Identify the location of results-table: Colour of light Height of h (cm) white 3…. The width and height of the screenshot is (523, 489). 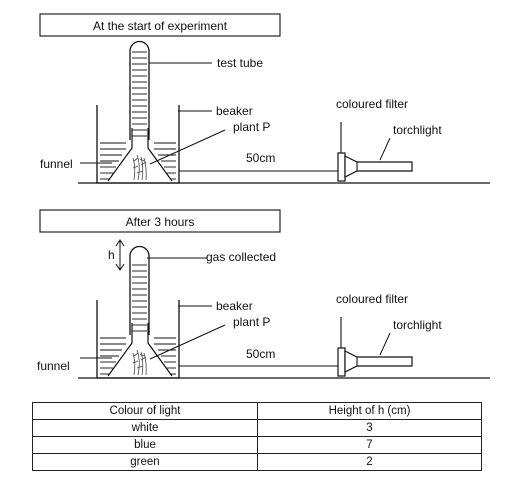
(257, 436).